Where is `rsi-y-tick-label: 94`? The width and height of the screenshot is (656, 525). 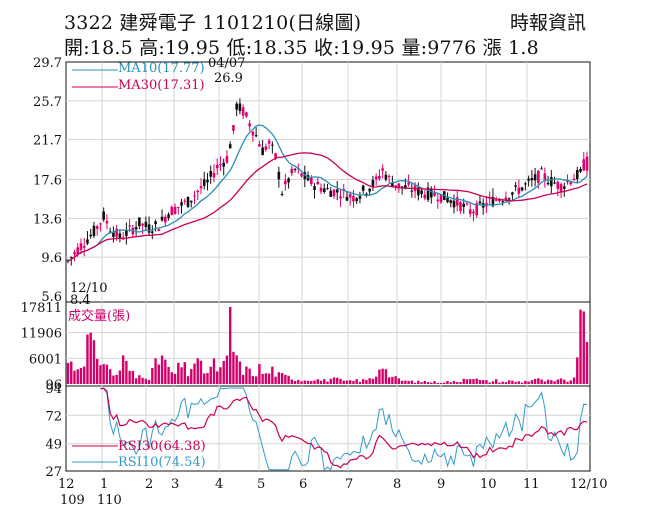 rsi-y-tick-label: 94 is located at coordinates (53, 389).